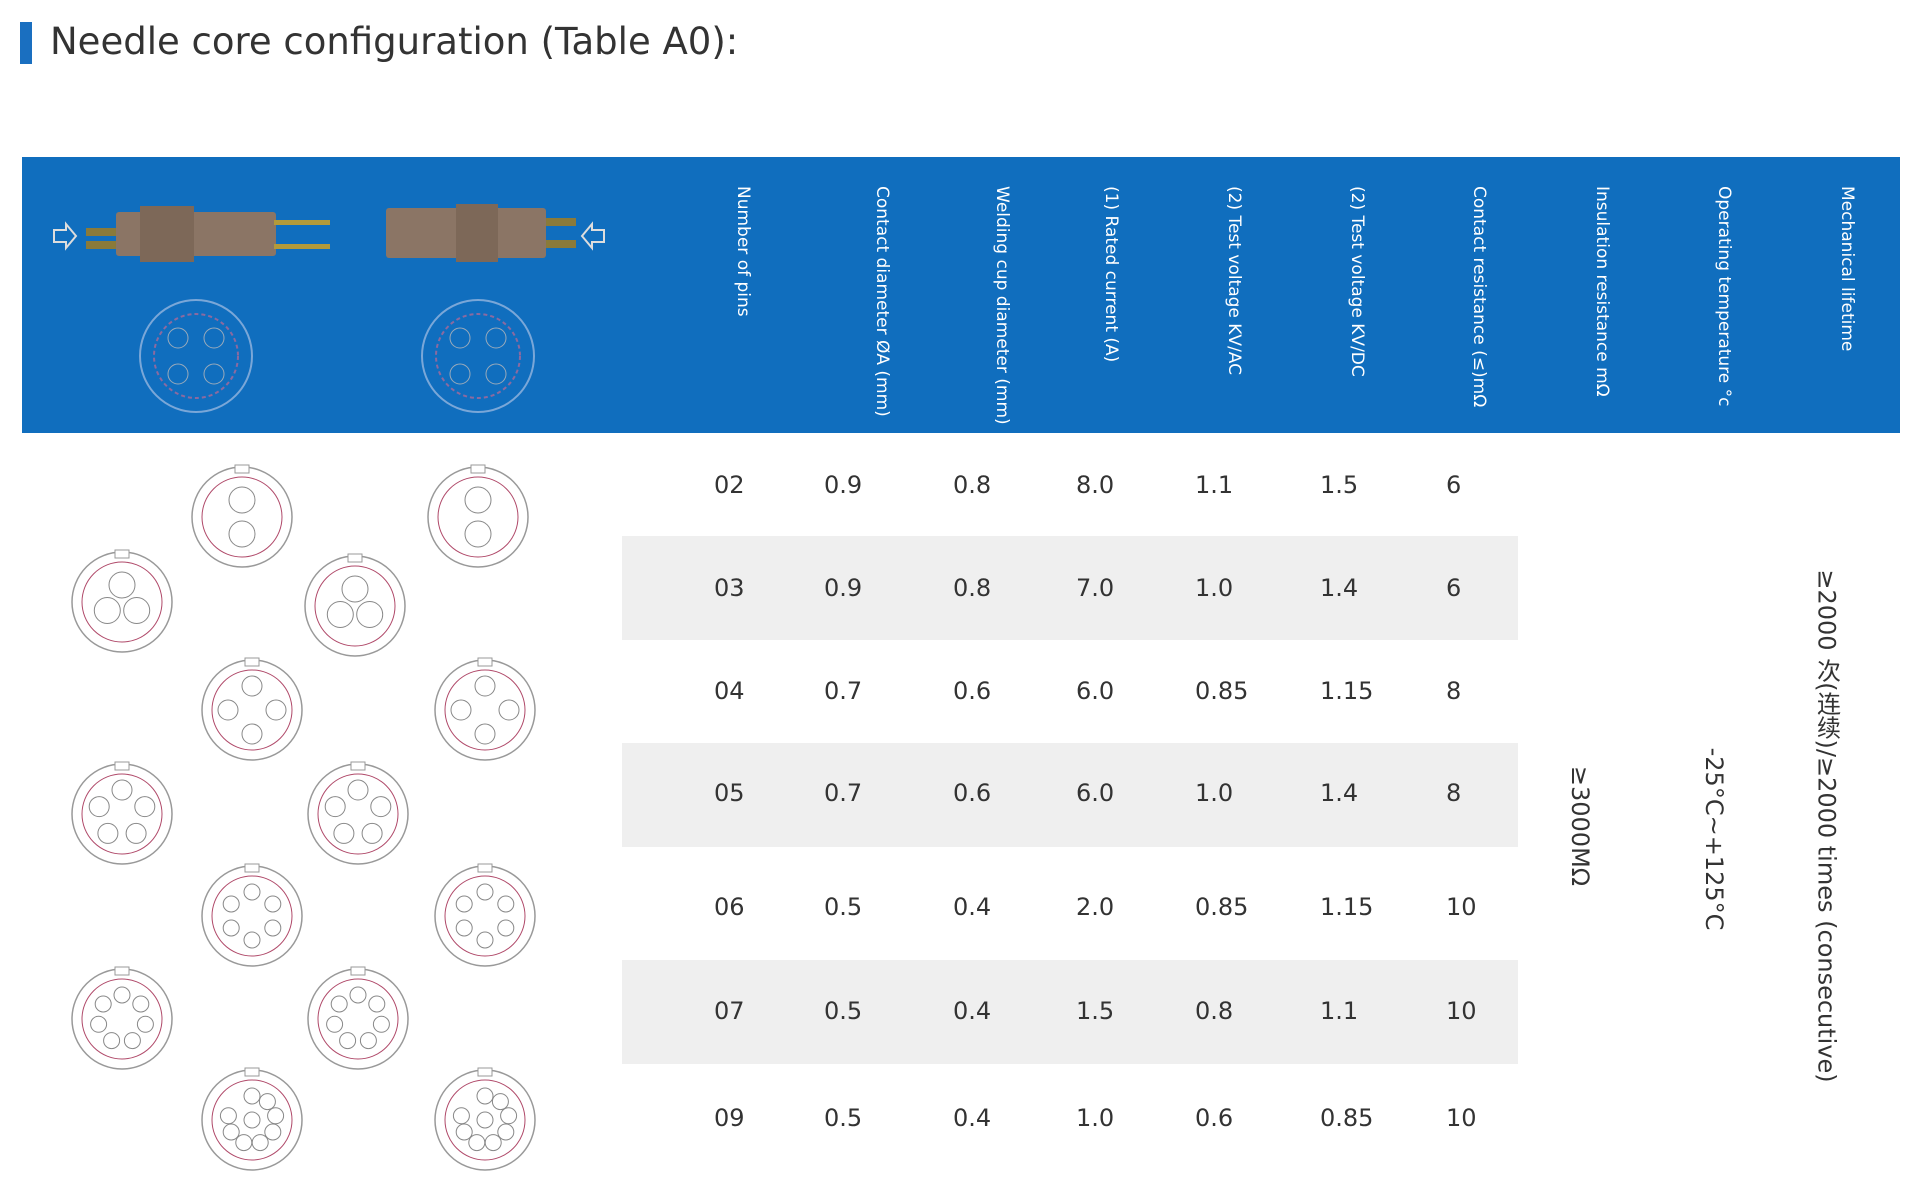 This screenshot has height=1188, width=1920. What do you see at coordinates (729, 793) in the screenshot?
I see `table-cell: 05` at bounding box center [729, 793].